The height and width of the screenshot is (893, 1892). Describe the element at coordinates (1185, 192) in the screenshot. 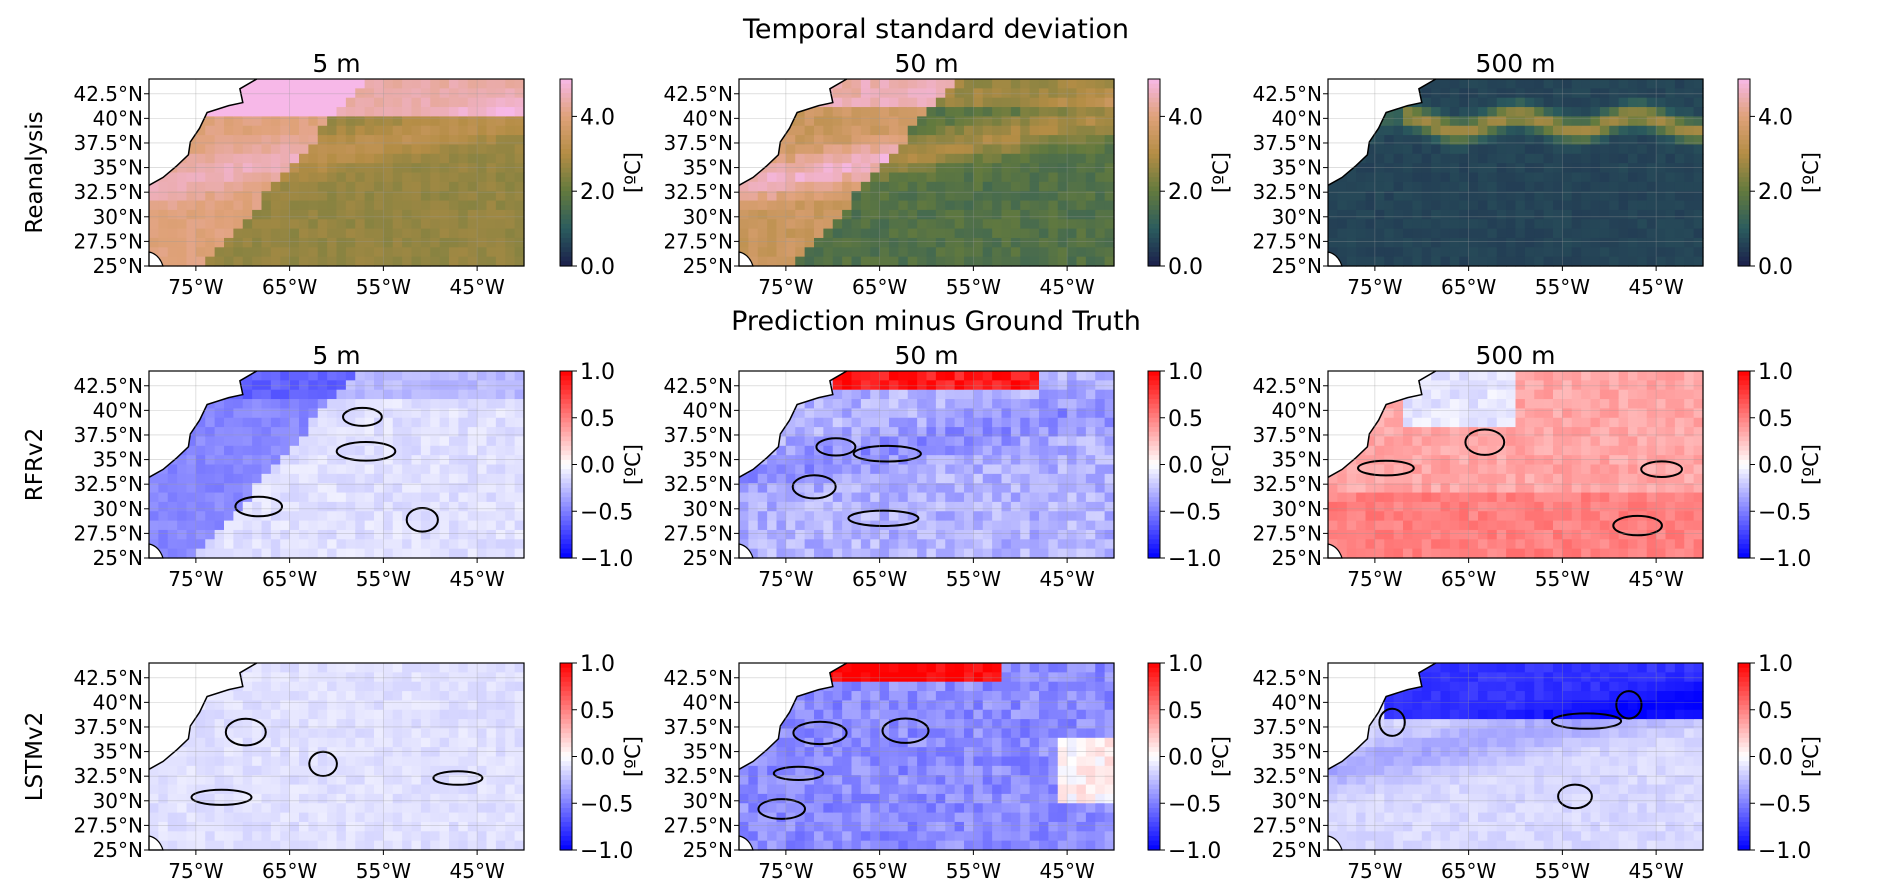

I see `colorbar-tick-label: 2.0` at that location.